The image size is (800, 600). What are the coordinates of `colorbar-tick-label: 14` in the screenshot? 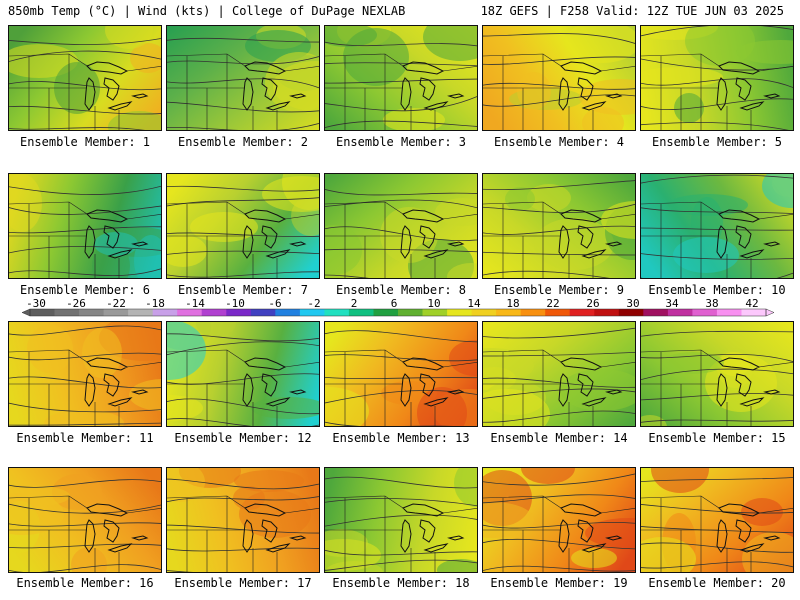 It's located at (474, 303).